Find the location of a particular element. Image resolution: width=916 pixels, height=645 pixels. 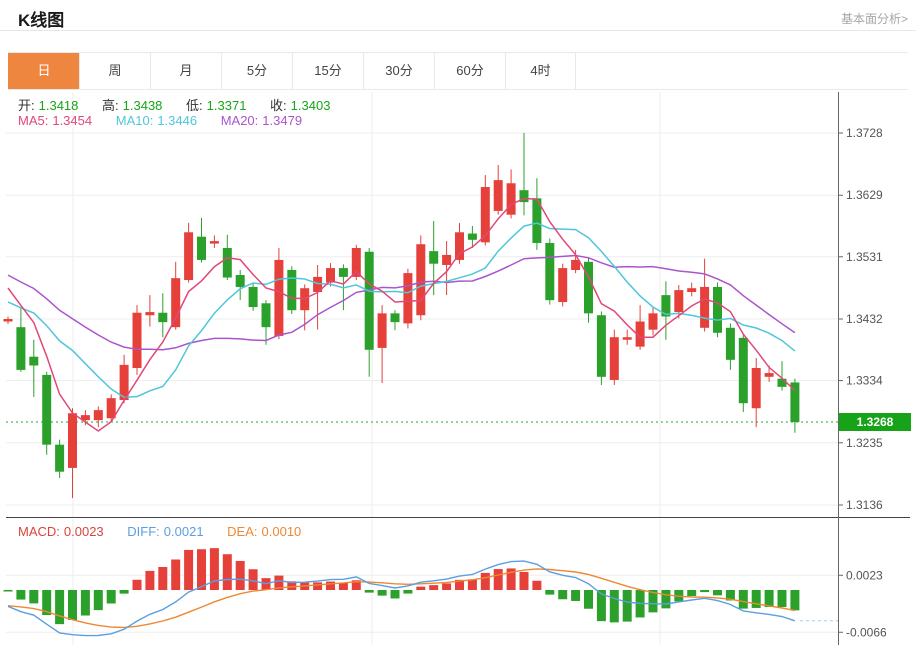

axis-tick-label: 1.3235 is located at coordinates (864, 443).